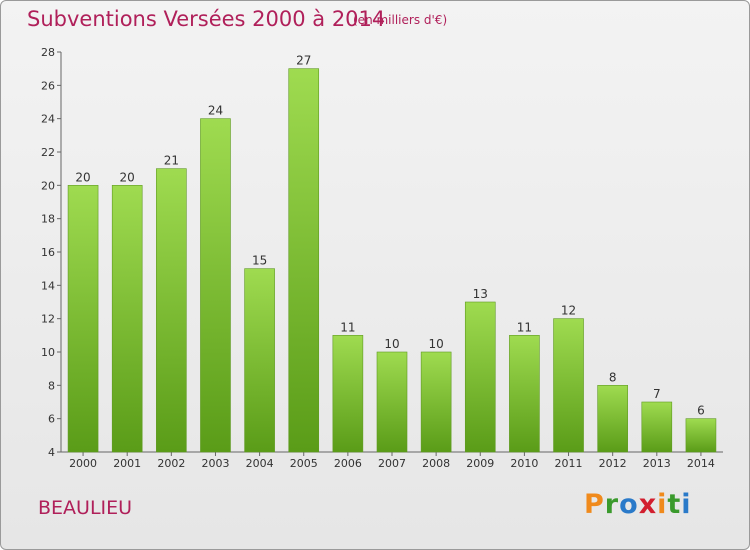 The width and height of the screenshot is (750, 550). Describe the element at coordinates (48, 152) in the screenshot. I see `y-tick-label: 22` at that location.